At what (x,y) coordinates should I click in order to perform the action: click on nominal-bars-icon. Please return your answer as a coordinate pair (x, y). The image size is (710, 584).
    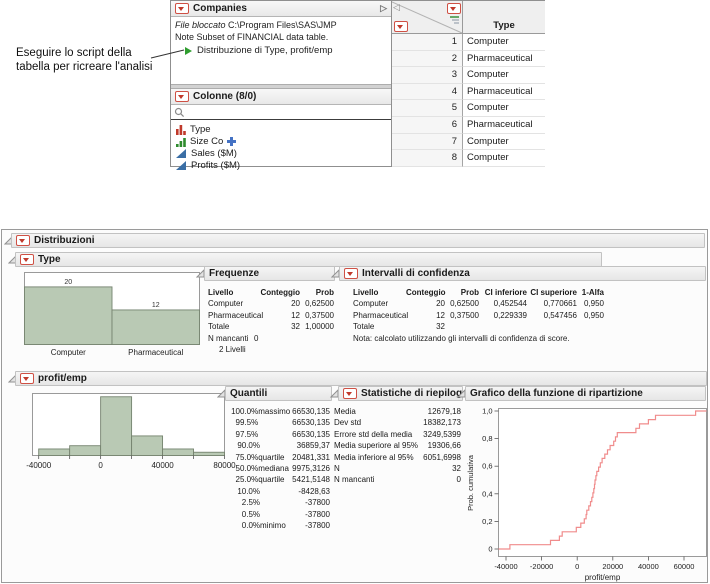
    Looking at the image, I should click on (181, 129).